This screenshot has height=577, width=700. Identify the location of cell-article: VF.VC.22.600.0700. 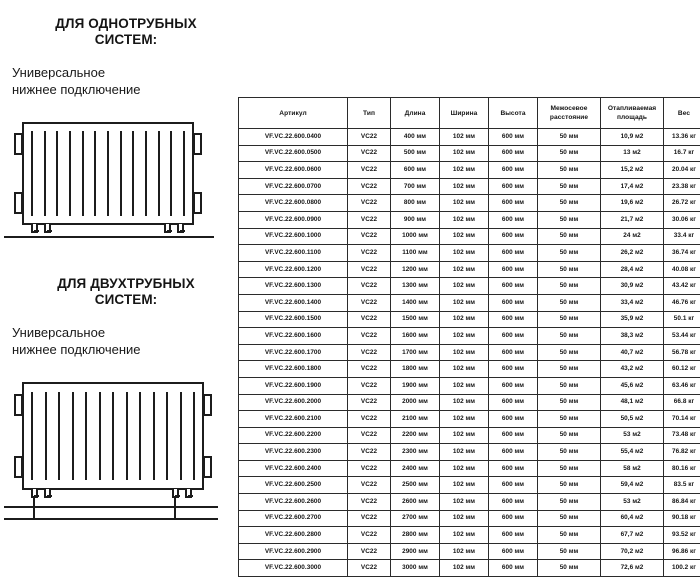
(293, 186).